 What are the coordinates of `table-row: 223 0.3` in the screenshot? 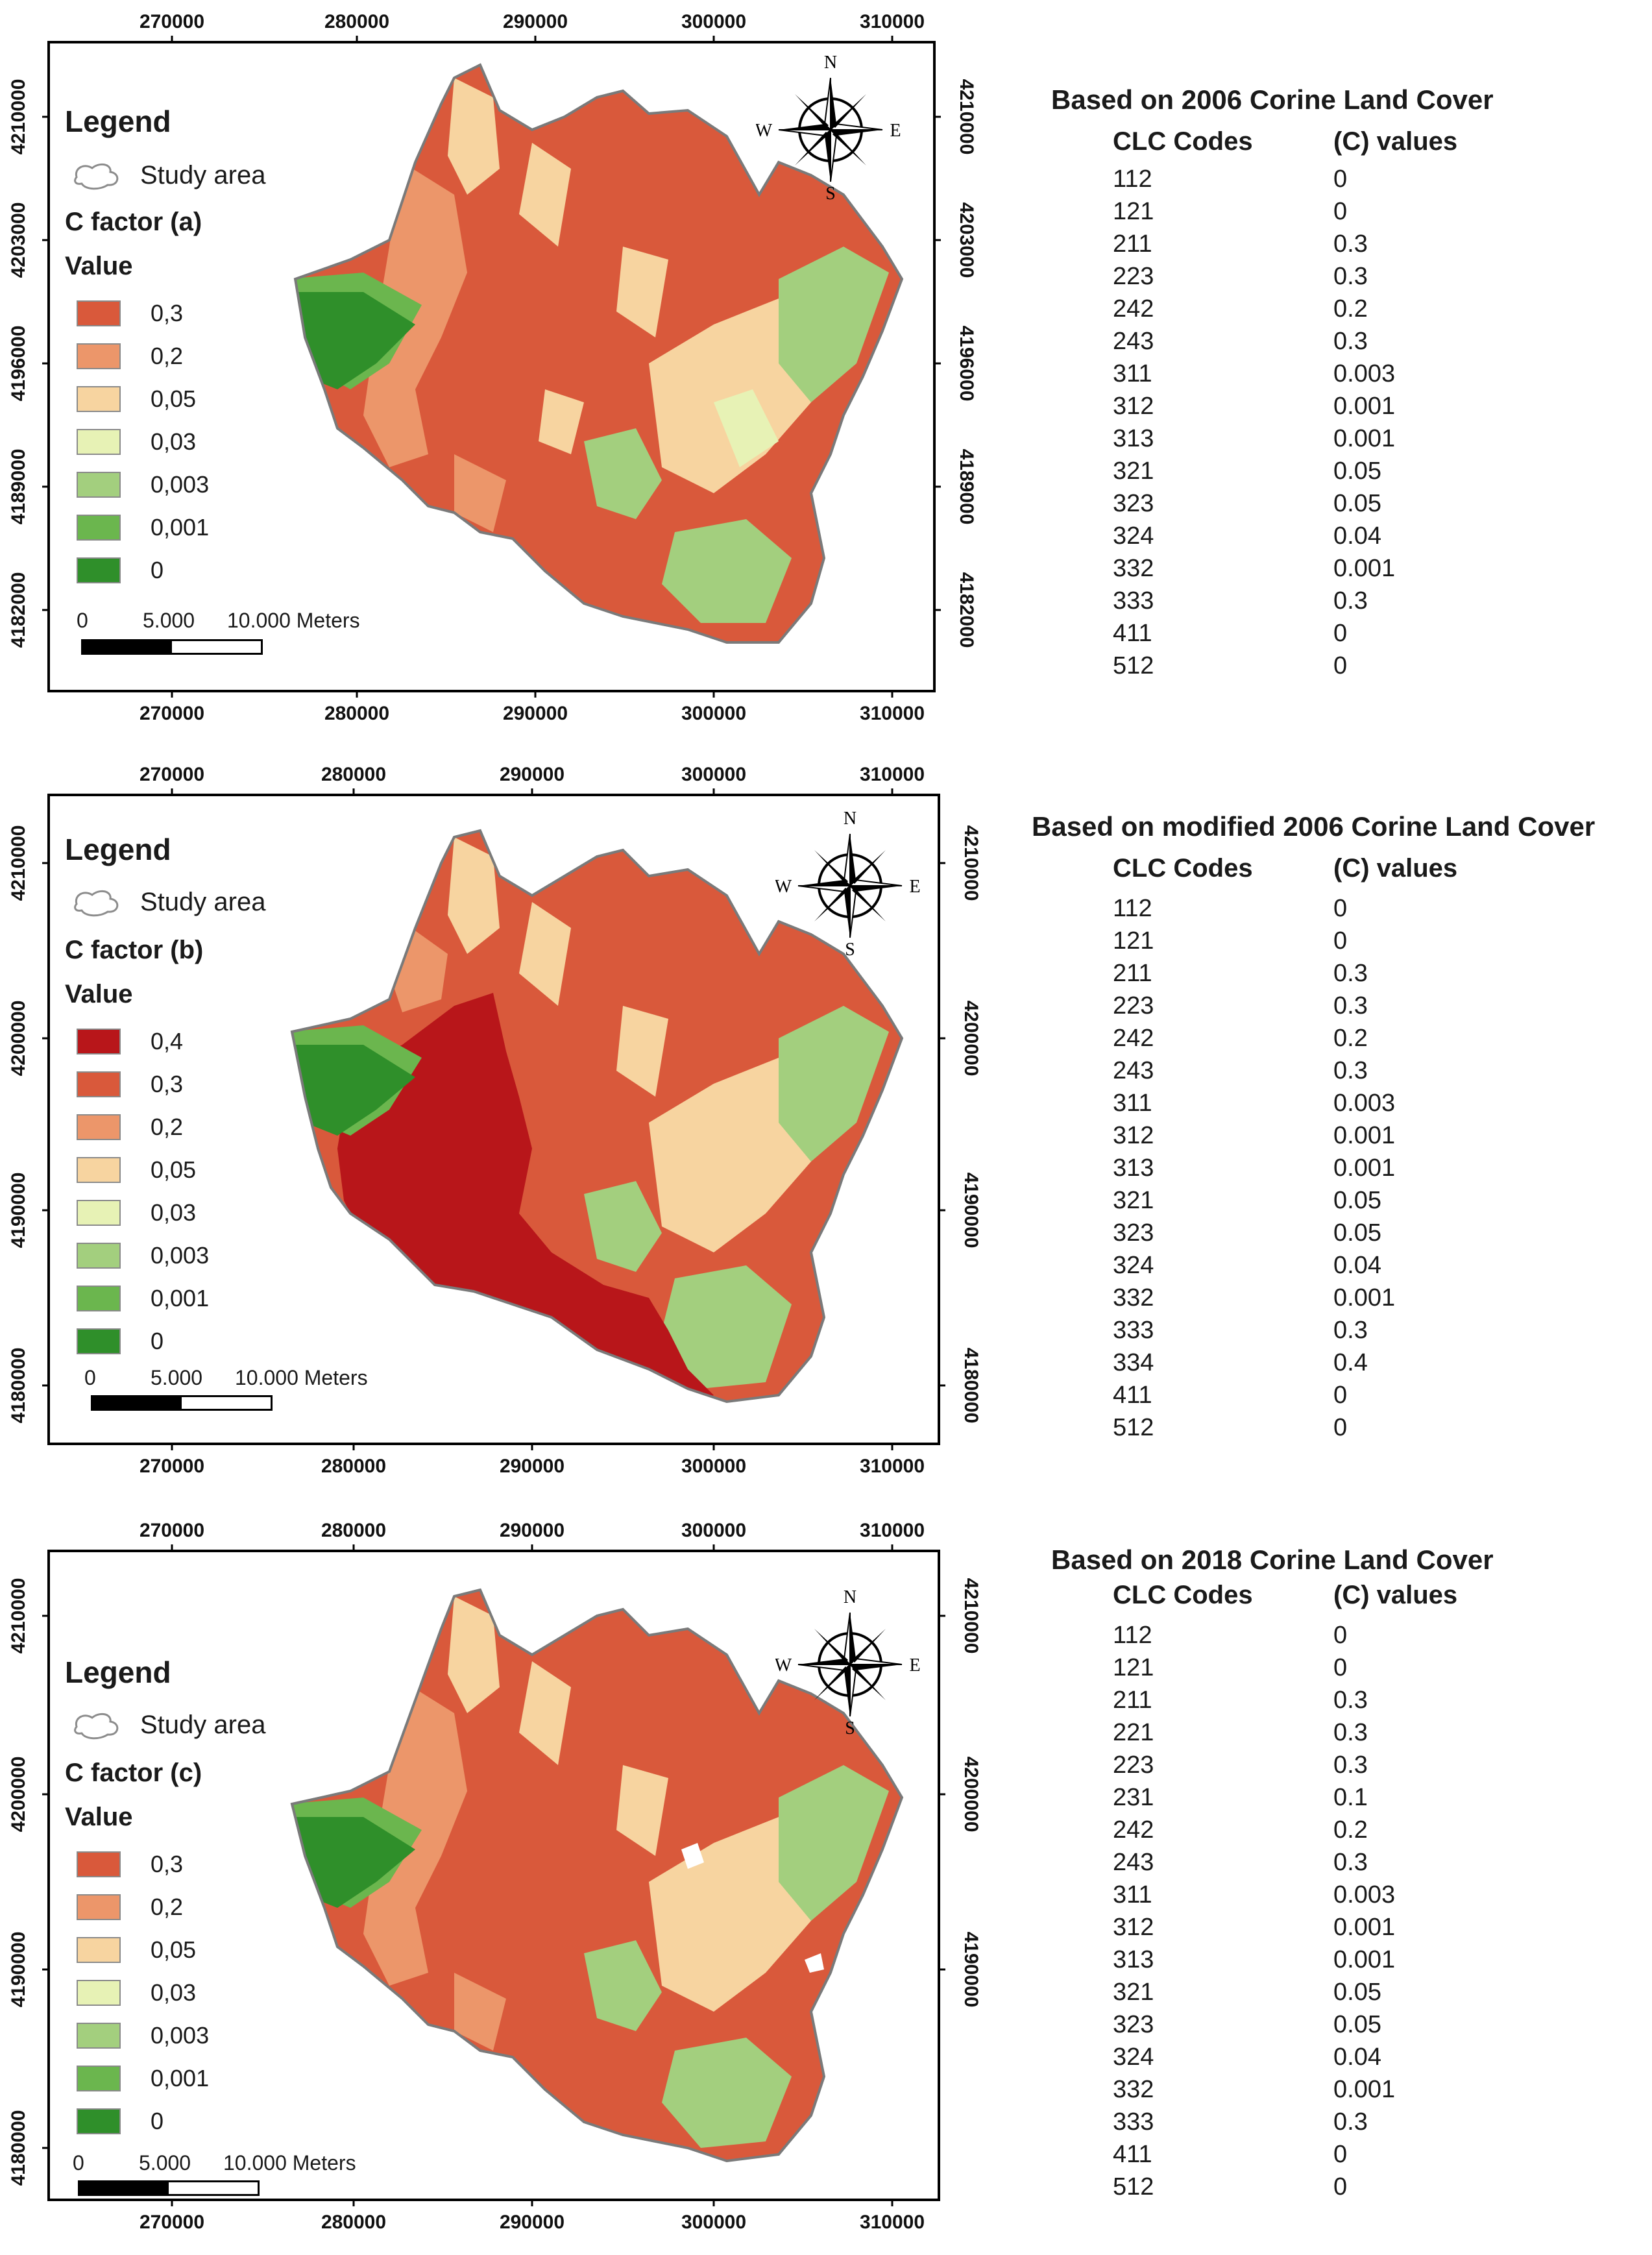 It's located at (1303, 276).